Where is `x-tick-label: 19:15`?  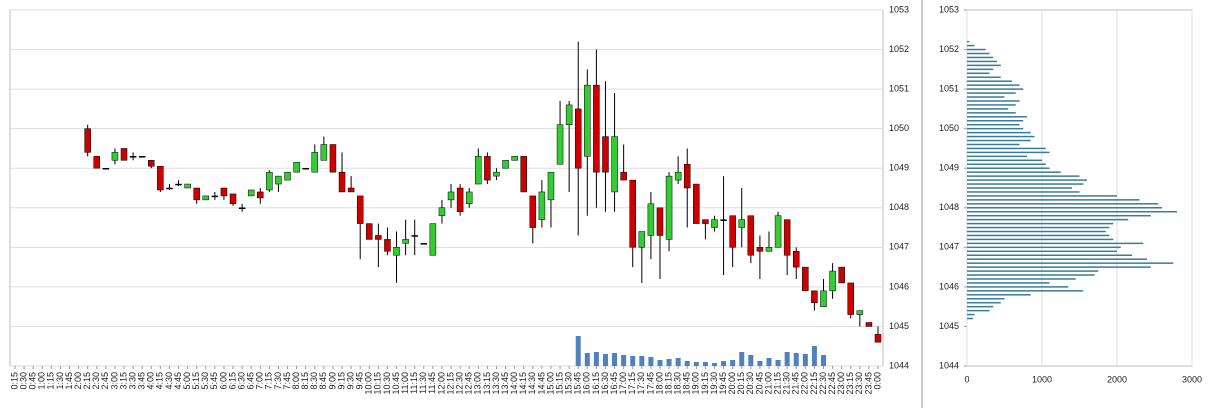
x-tick-label: 19:15 is located at coordinates (705, 383).